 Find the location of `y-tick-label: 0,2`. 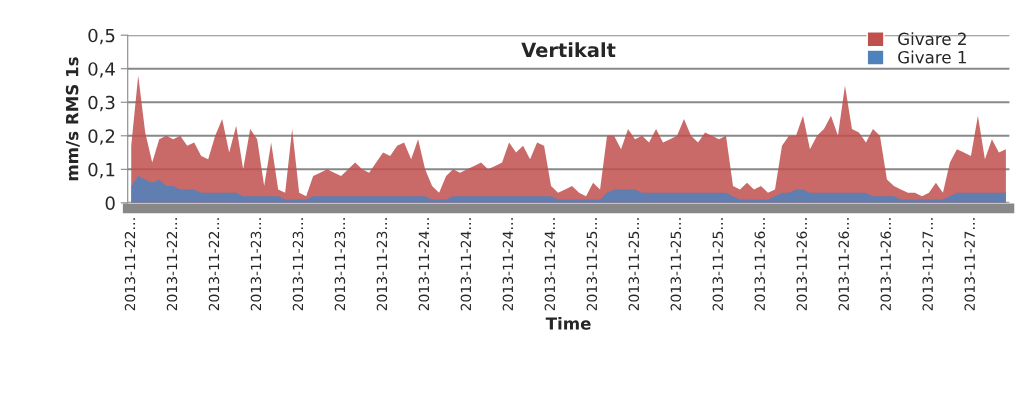

y-tick-label: 0,2 is located at coordinates (101, 137).